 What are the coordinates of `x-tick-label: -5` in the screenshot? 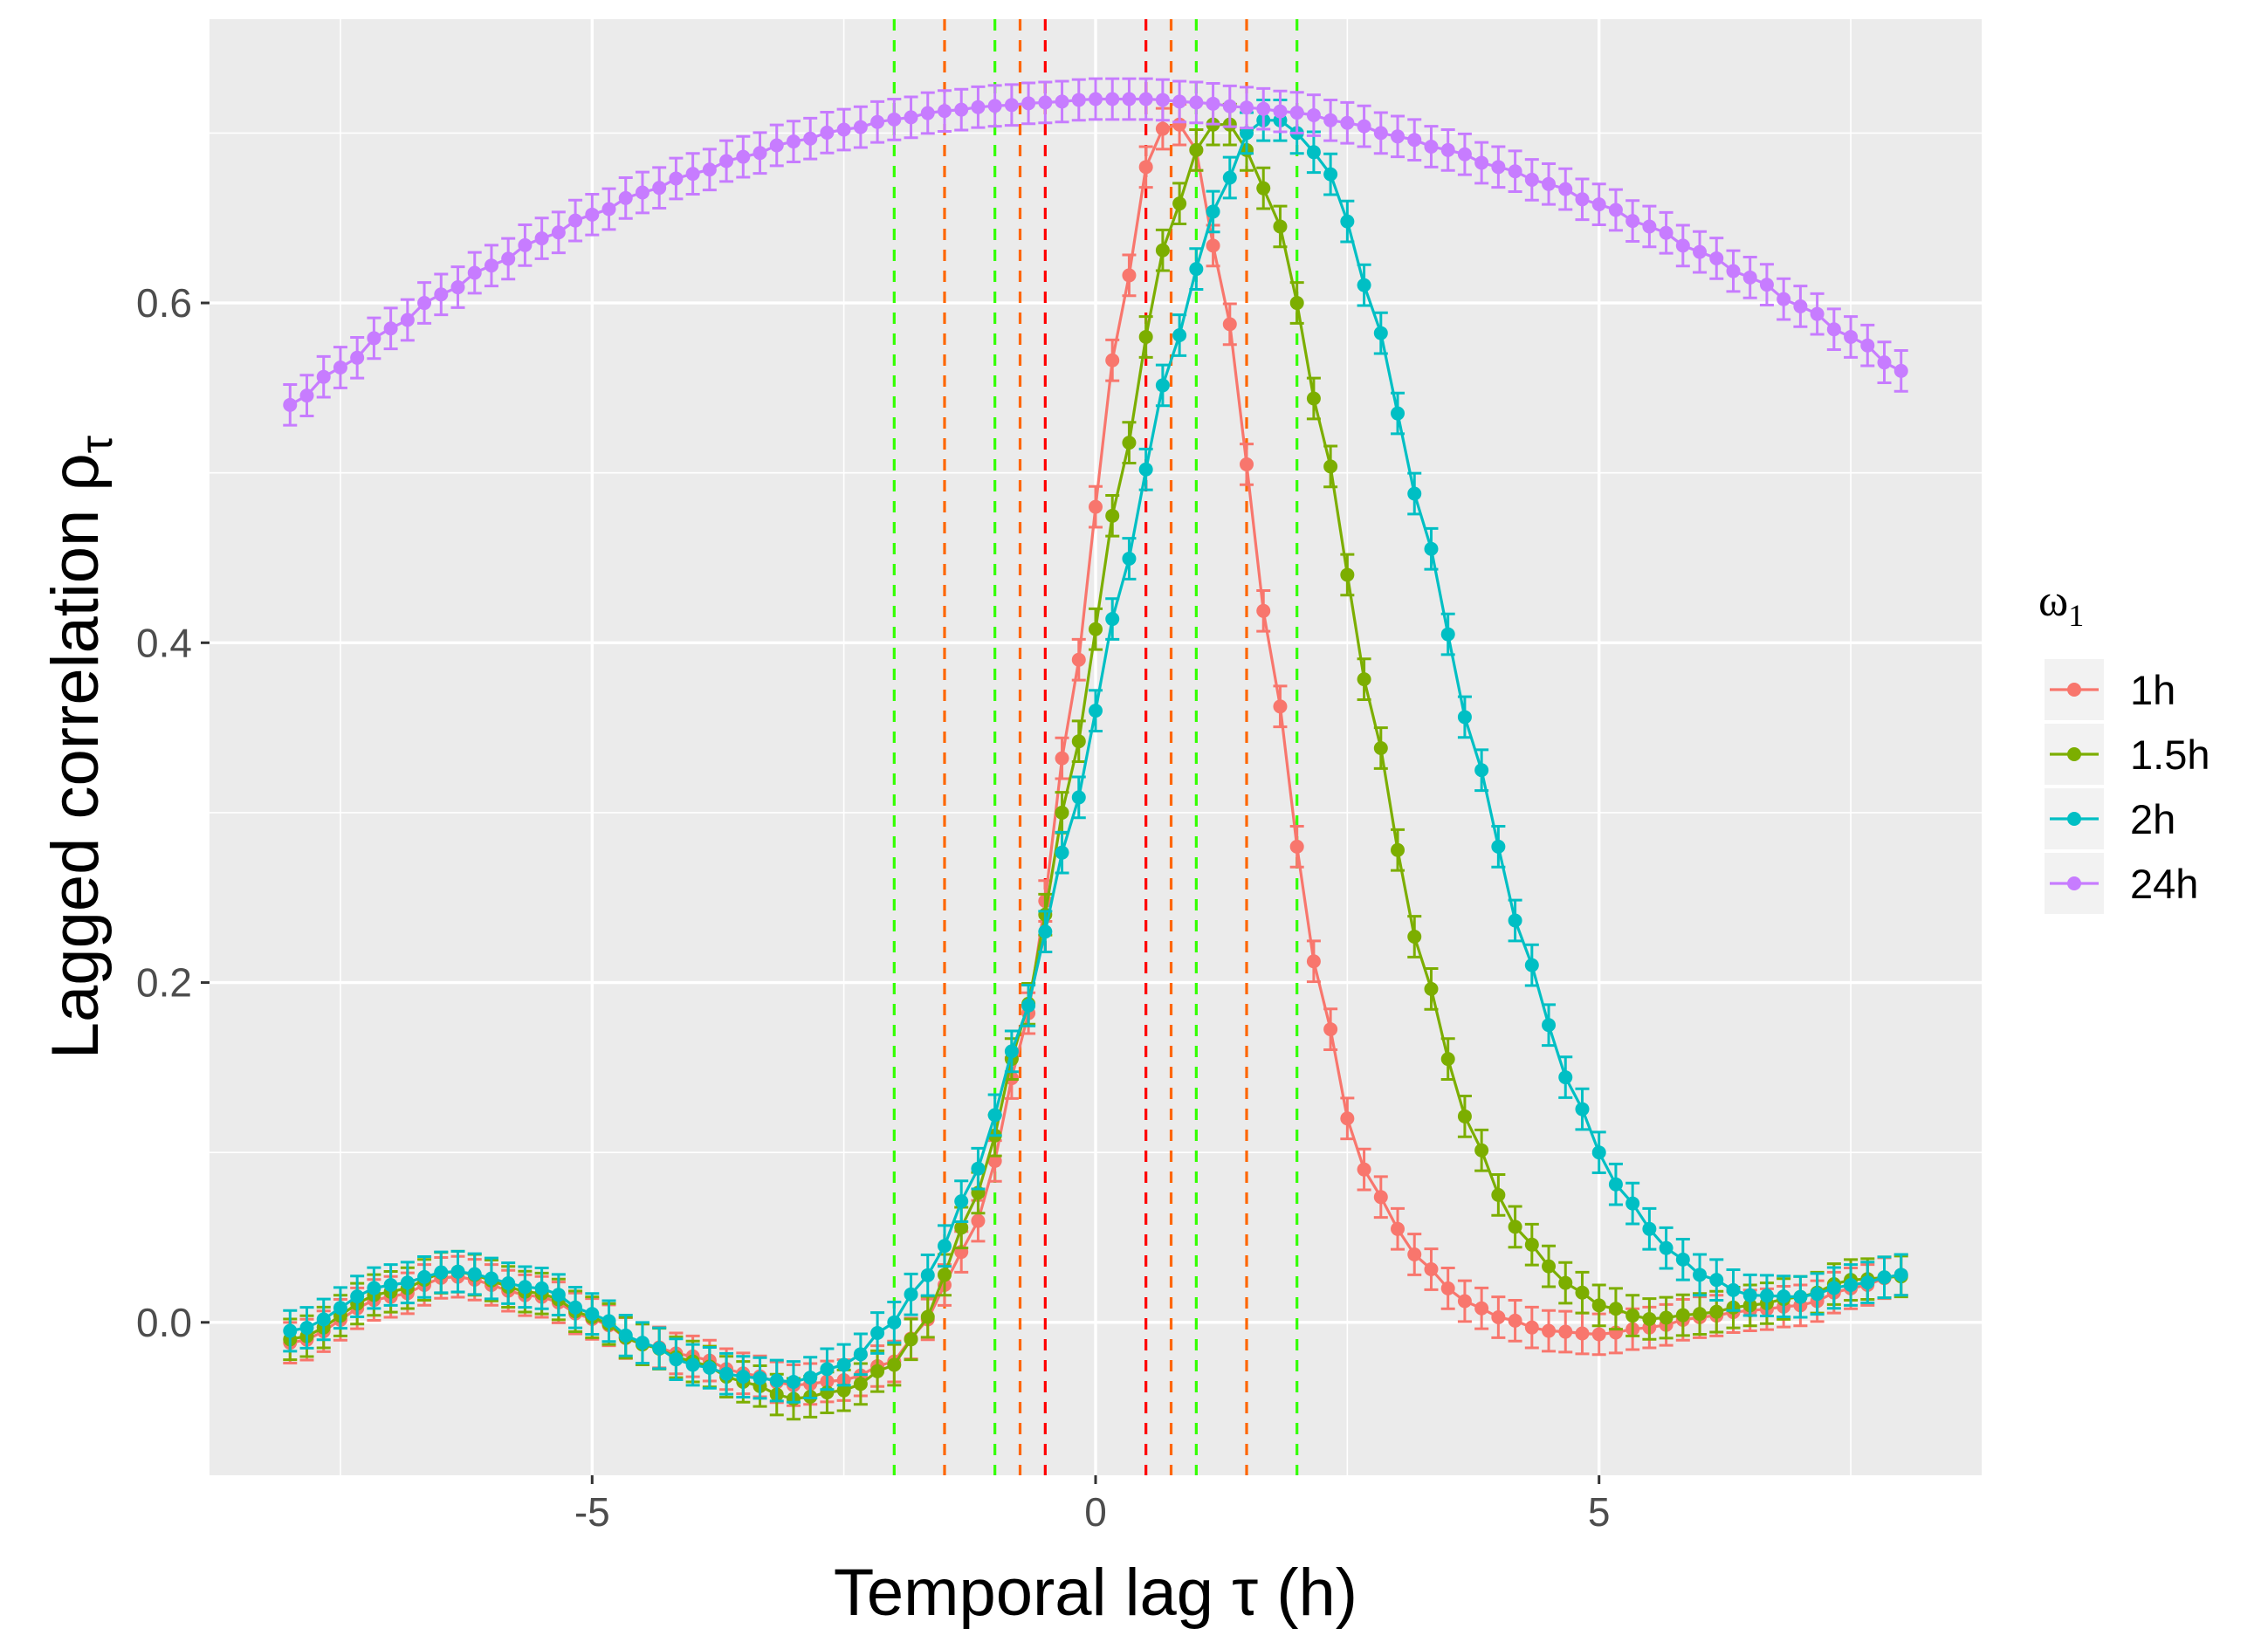 It's located at (592, 1512).